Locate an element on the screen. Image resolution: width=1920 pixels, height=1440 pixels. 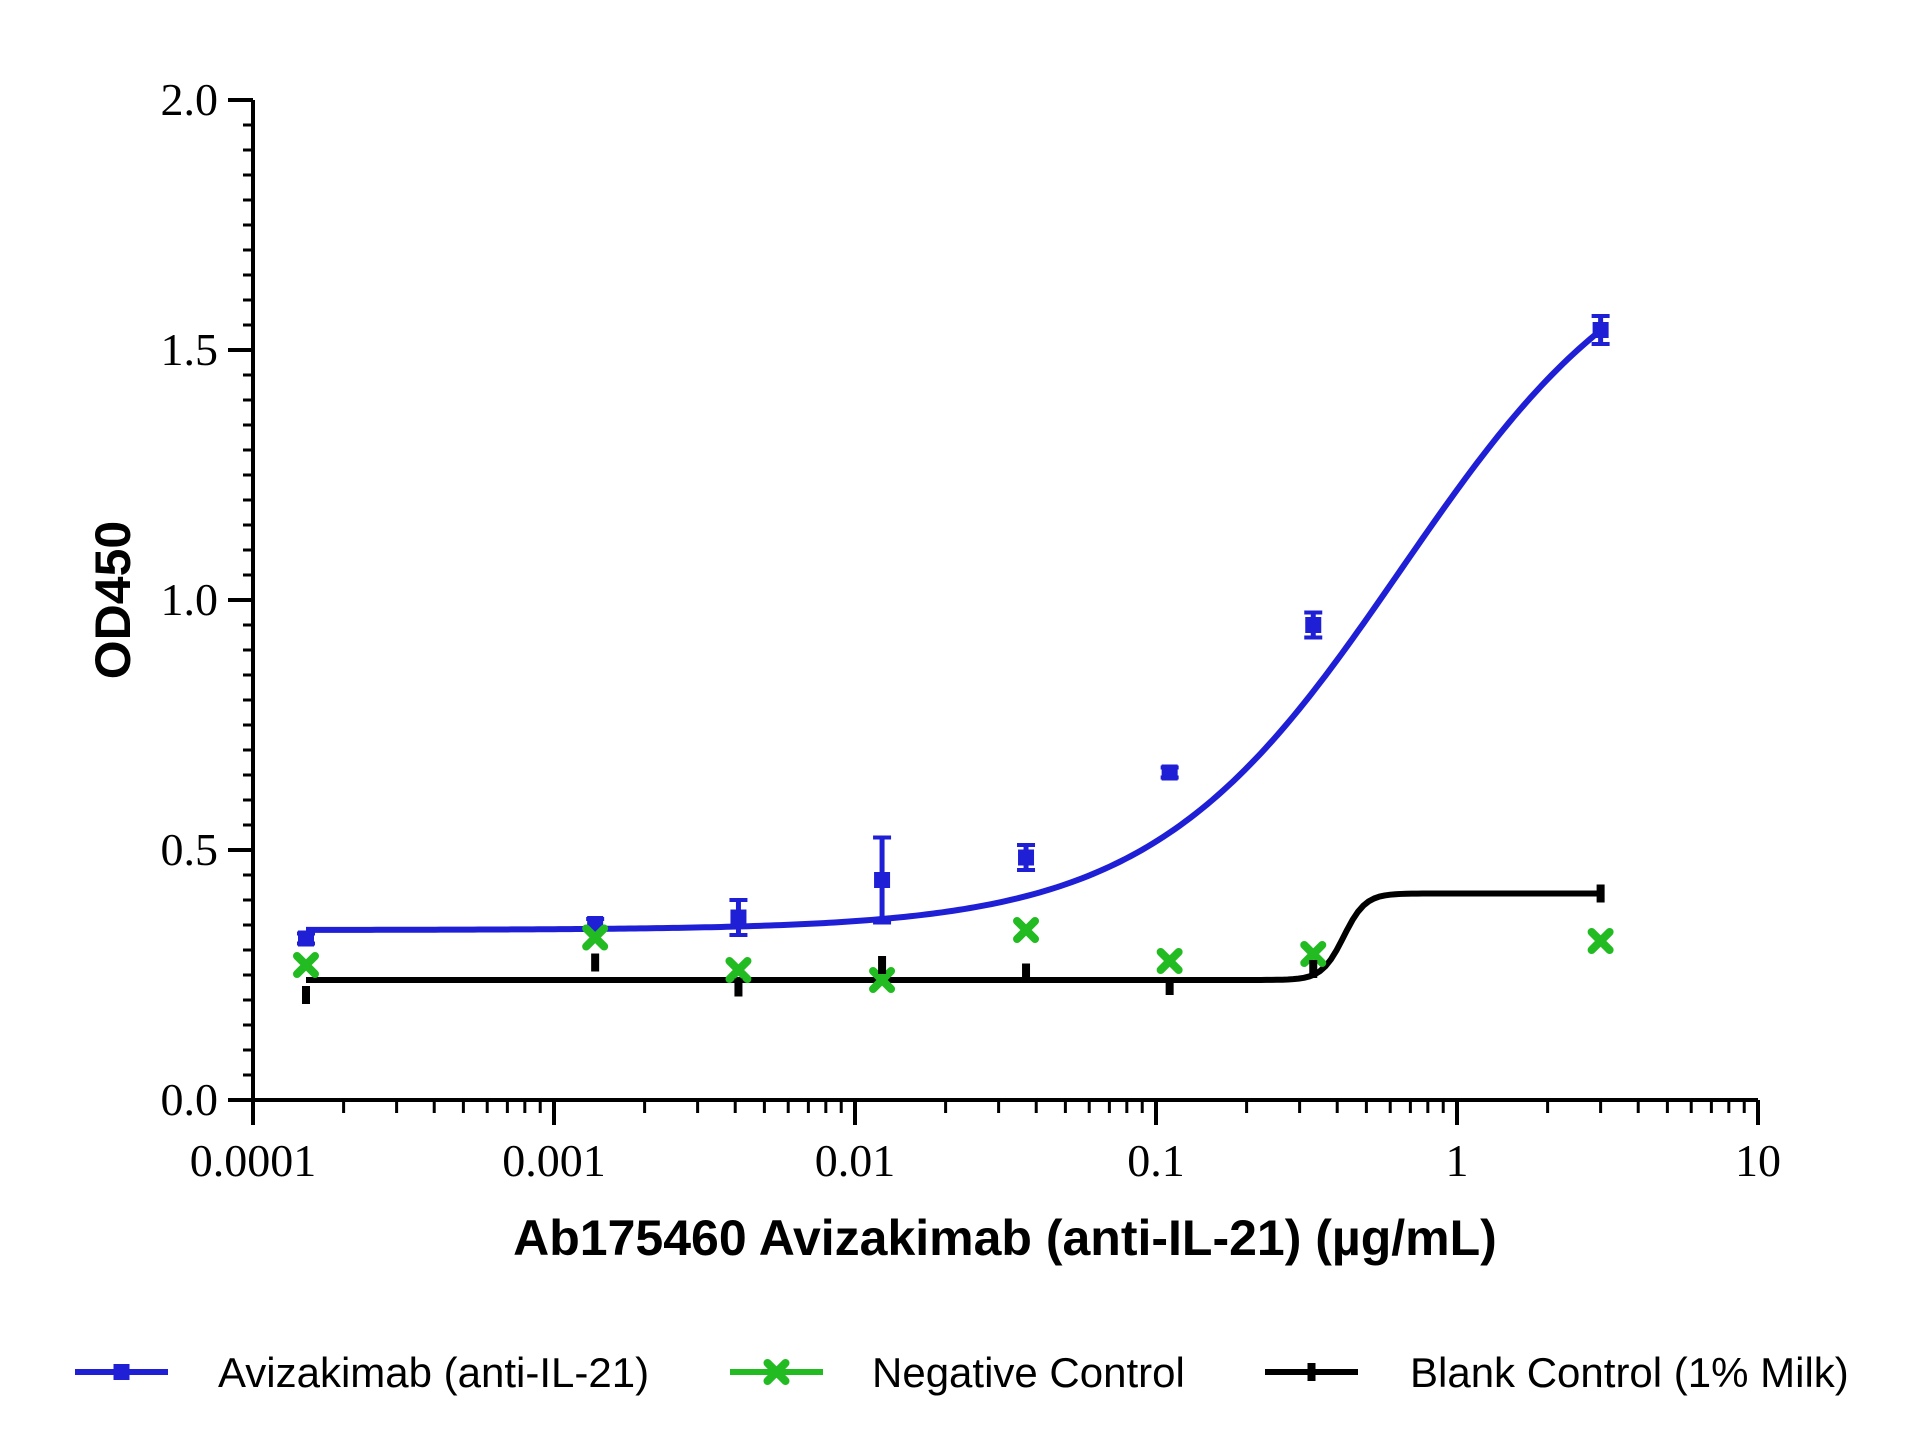
y-tick-label: 0.5 is located at coordinates (190, 849).